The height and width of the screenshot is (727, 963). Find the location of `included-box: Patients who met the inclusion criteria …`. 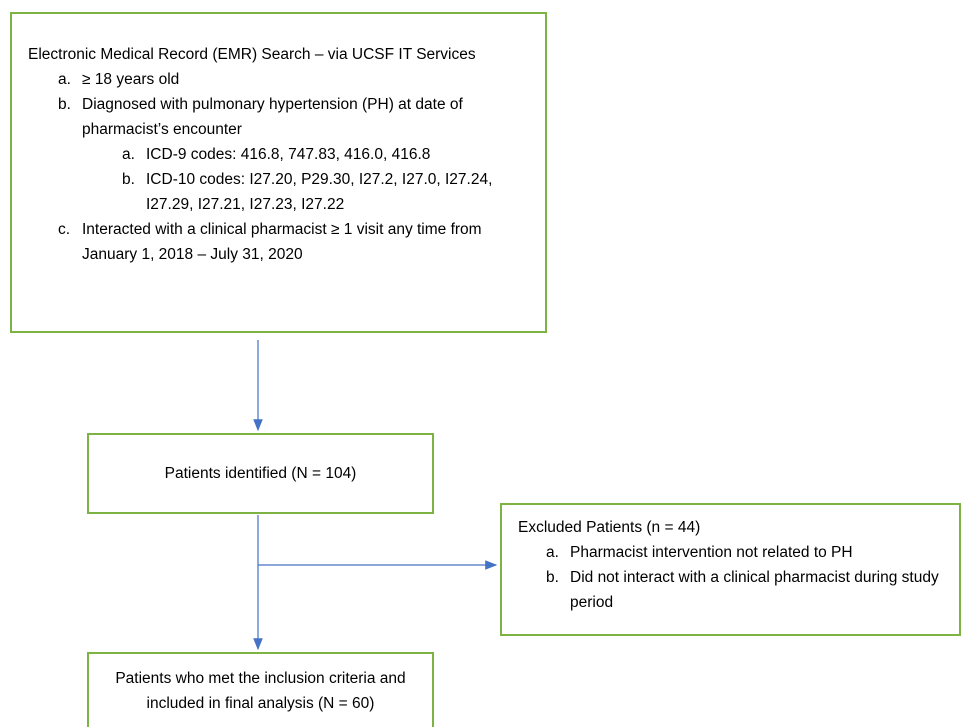

included-box: Patients who met the inclusion criteria … is located at coordinates (260, 689).